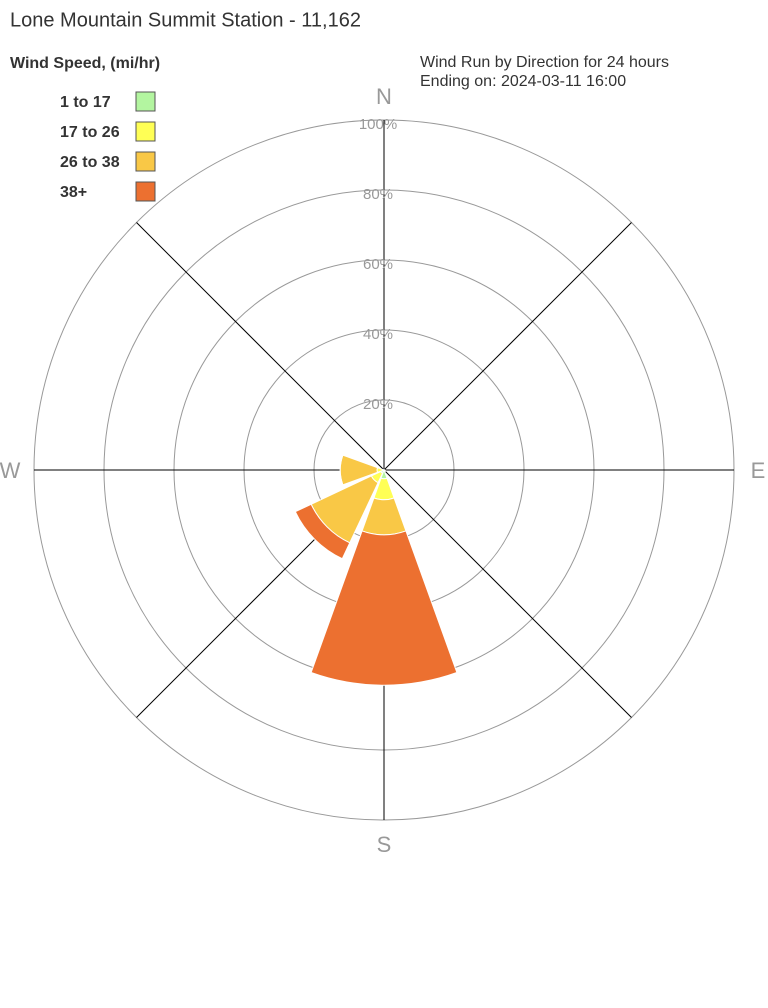 This screenshot has height=1008, width=768. I want to click on direction-label: N, so click(384, 96).